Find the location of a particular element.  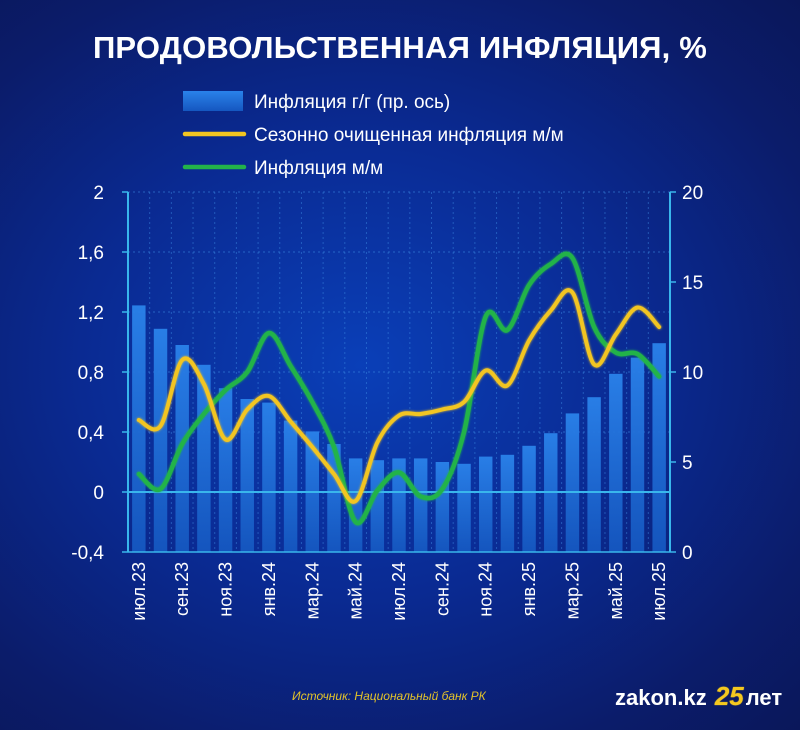

left-tick-label: -0,4 is located at coordinates (87, 553).